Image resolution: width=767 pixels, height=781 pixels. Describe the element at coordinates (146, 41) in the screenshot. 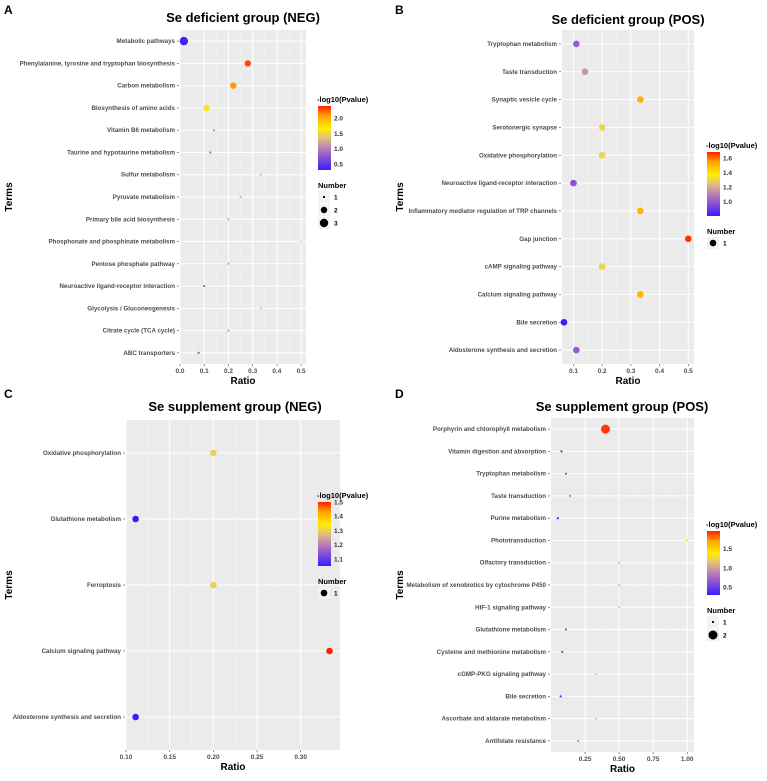

I see `term-label: Metabolic pathways` at that location.